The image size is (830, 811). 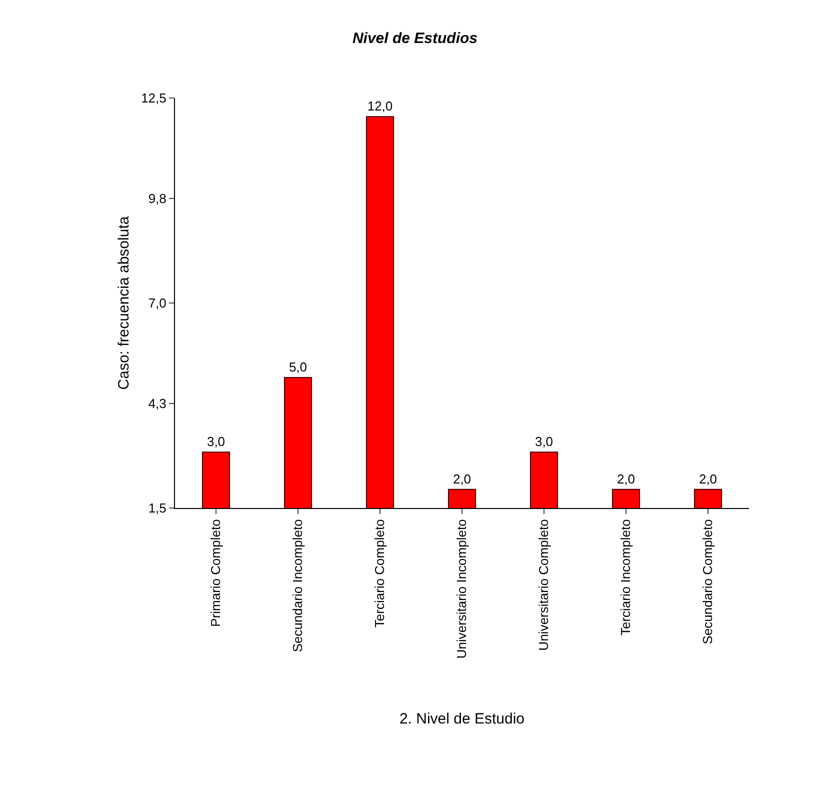 I want to click on x-tick-label: Primario Completo, so click(x=216, y=573).